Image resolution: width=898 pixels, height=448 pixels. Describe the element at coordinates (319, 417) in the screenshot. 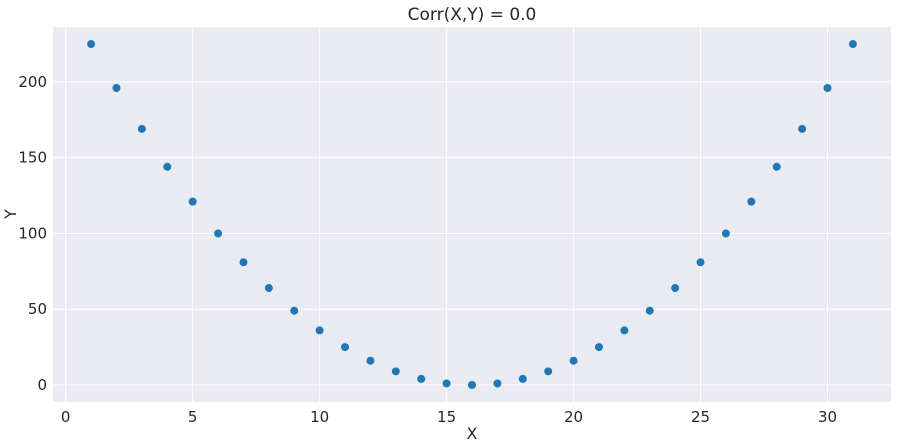

I see `x-tick-label: 10` at that location.